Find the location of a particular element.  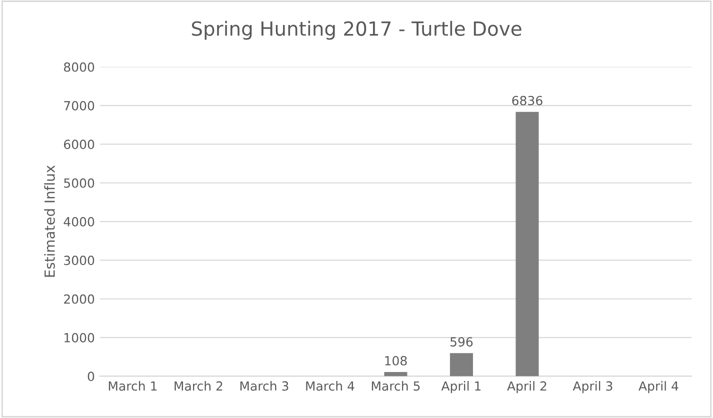

x-tick-label: April 2 is located at coordinates (526, 387).